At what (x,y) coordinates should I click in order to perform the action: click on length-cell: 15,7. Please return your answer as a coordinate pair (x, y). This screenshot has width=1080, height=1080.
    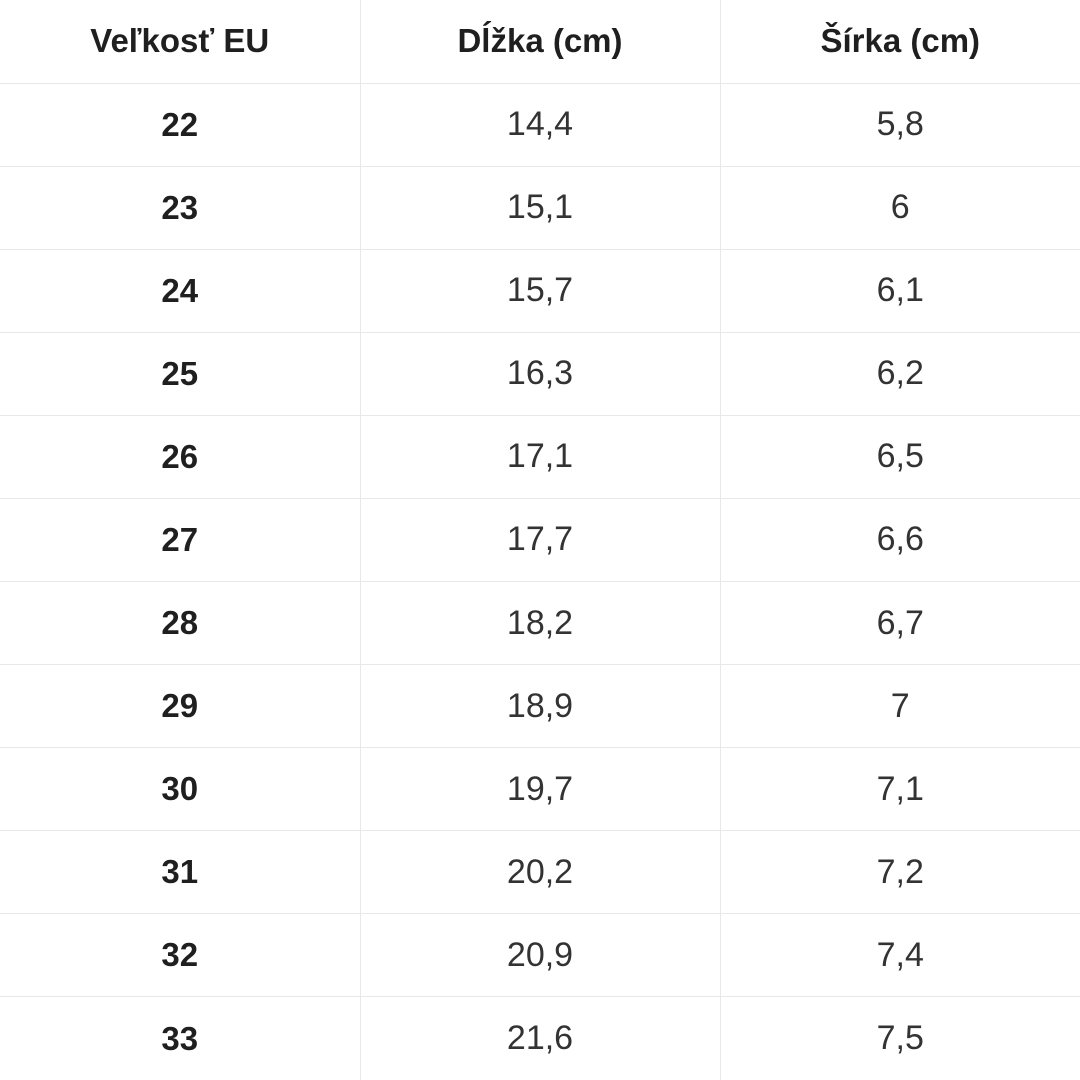
    Looking at the image, I should click on (540, 290).